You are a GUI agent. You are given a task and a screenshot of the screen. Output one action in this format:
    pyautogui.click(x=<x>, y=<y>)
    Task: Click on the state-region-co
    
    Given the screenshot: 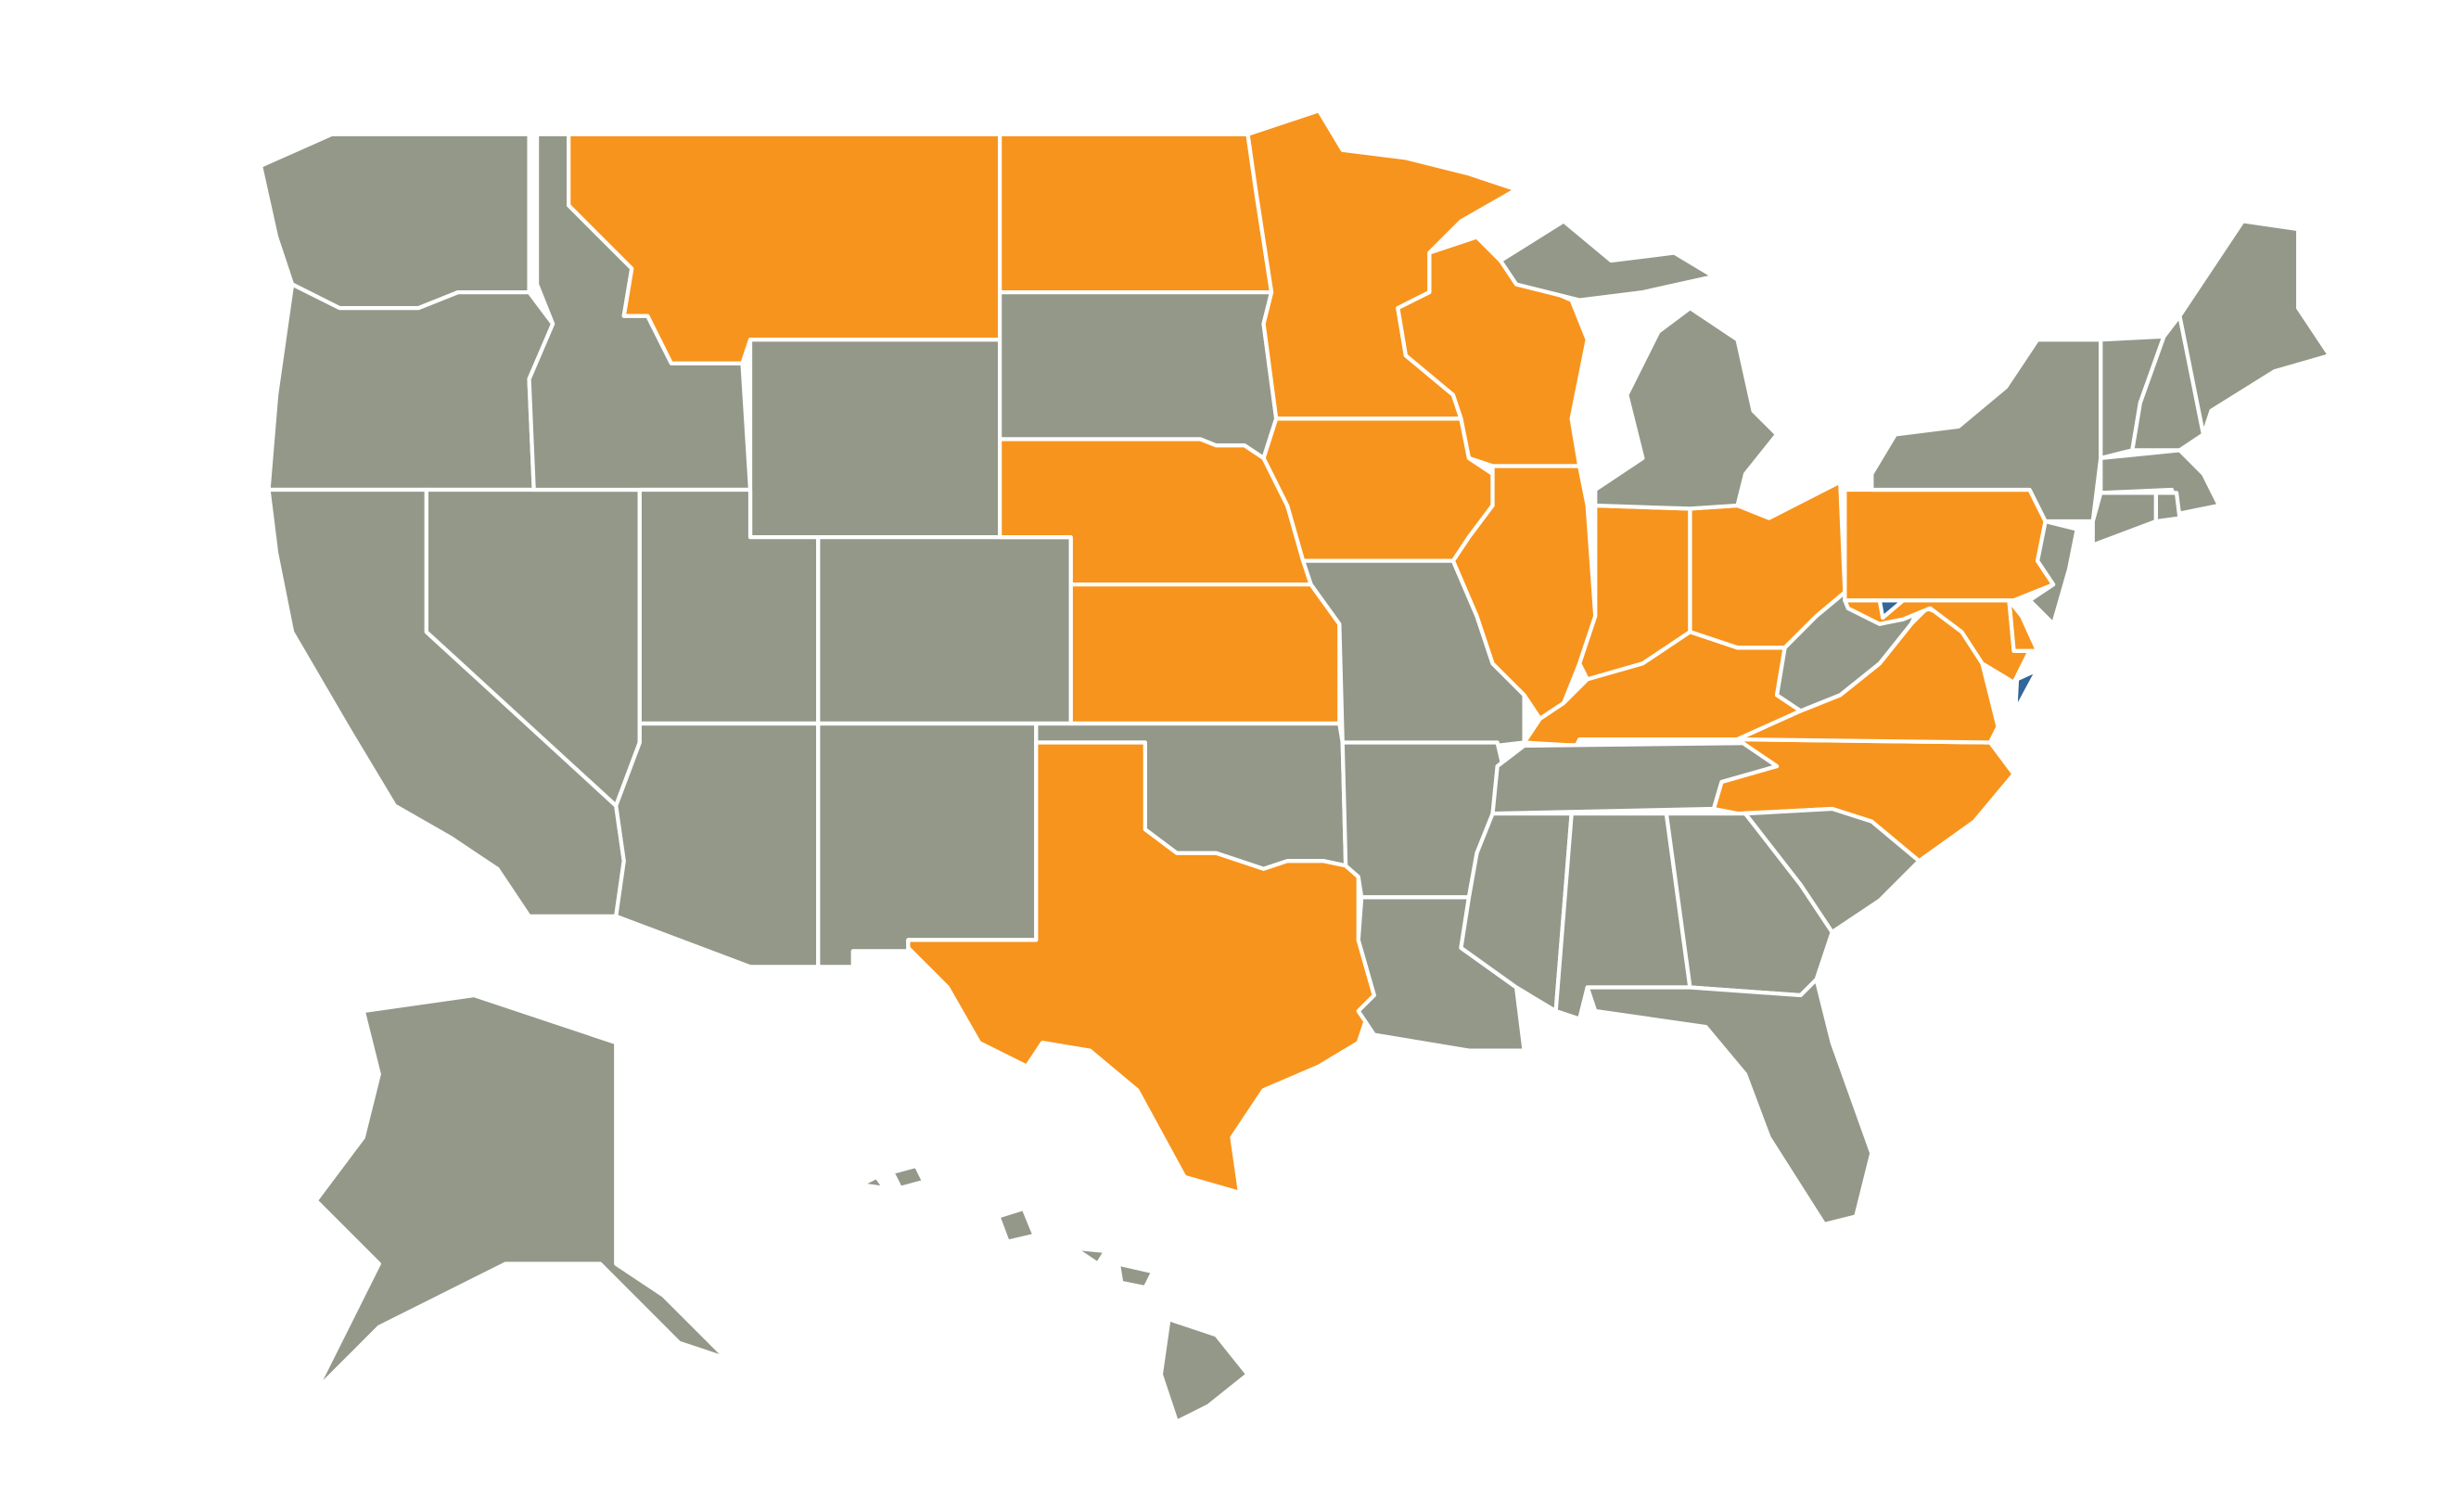 What is the action you would take?
    pyautogui.click(x=944, y=630)
    